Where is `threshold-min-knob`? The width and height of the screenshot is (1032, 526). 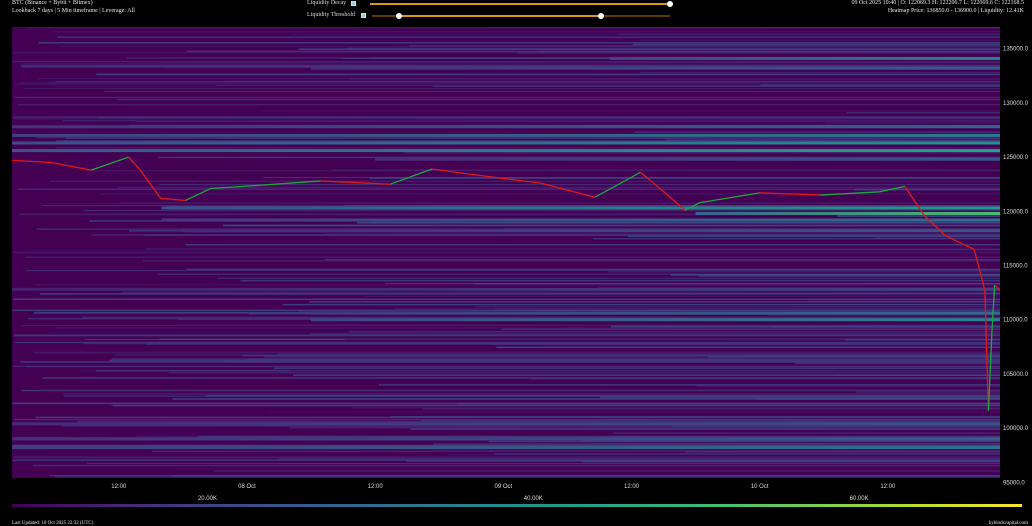 threshold-min-knob is located at coordinates (398, 16).